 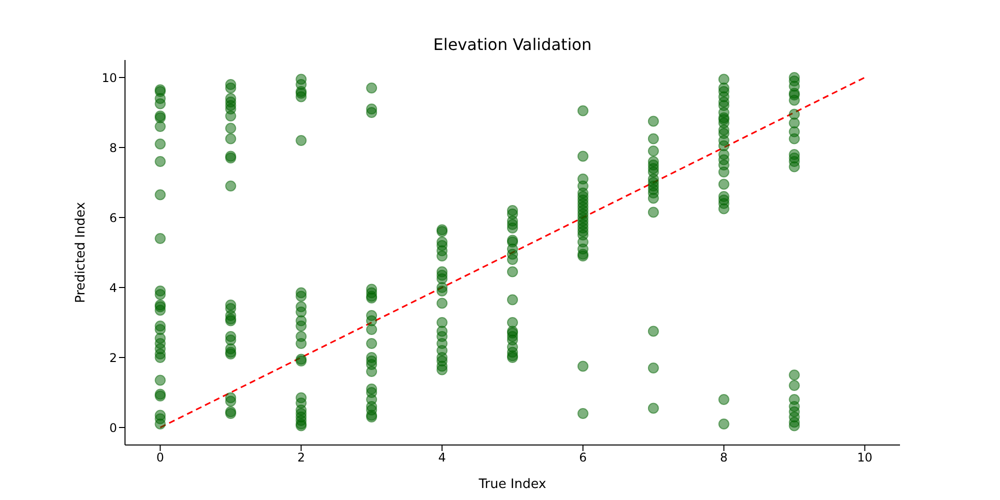 What do you see at coordinates (301, 457) in the screenshot?
I see `x-tick-label: 2` at bounding box center [301, 457].